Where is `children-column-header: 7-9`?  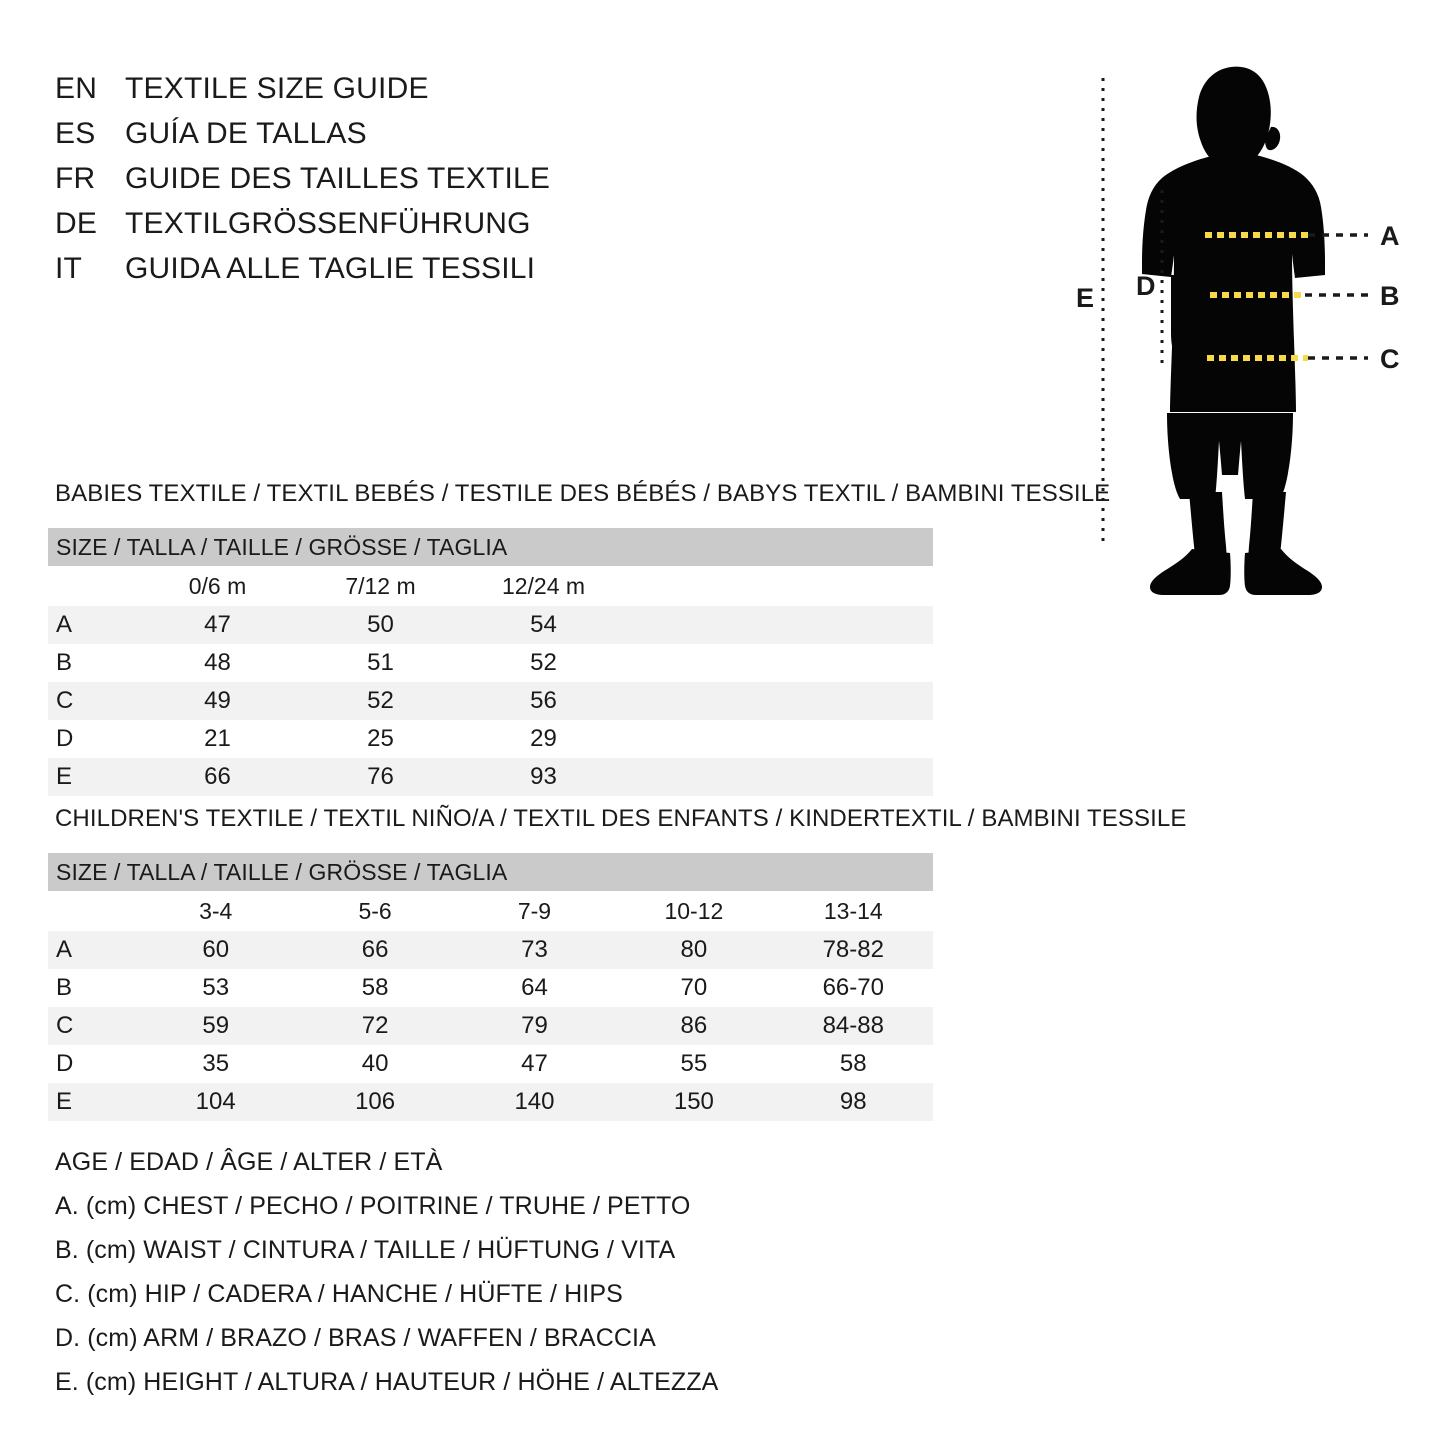
children-column-header: 7-9 is located at coordinates (534, 911).